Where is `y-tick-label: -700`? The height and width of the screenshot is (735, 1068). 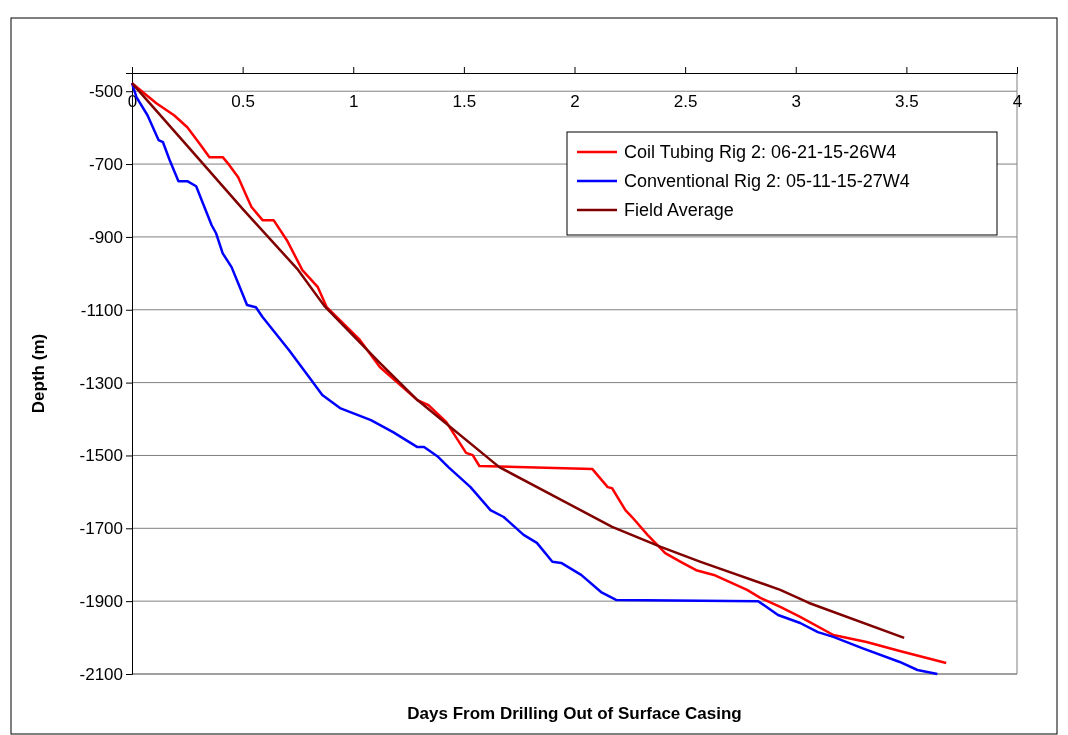
y-tick-label: -700 is located at coordinates (105, 164).